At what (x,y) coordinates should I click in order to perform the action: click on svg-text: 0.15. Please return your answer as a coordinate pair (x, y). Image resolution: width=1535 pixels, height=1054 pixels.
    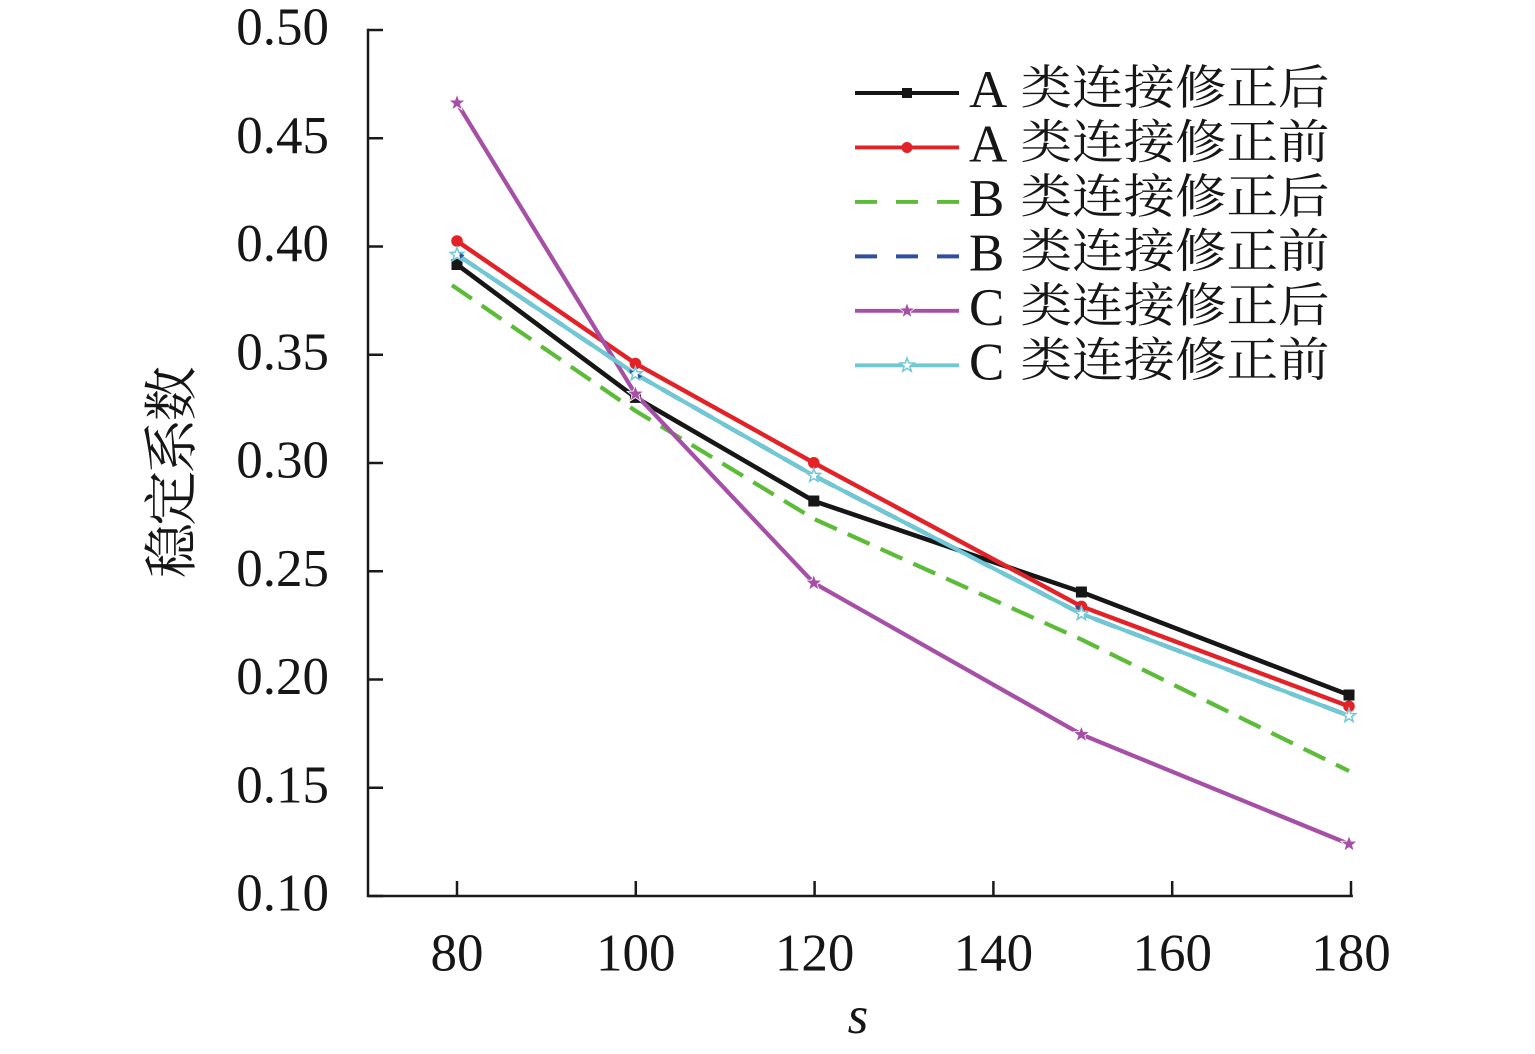
    Looking at the image, I should click on (282, 785).